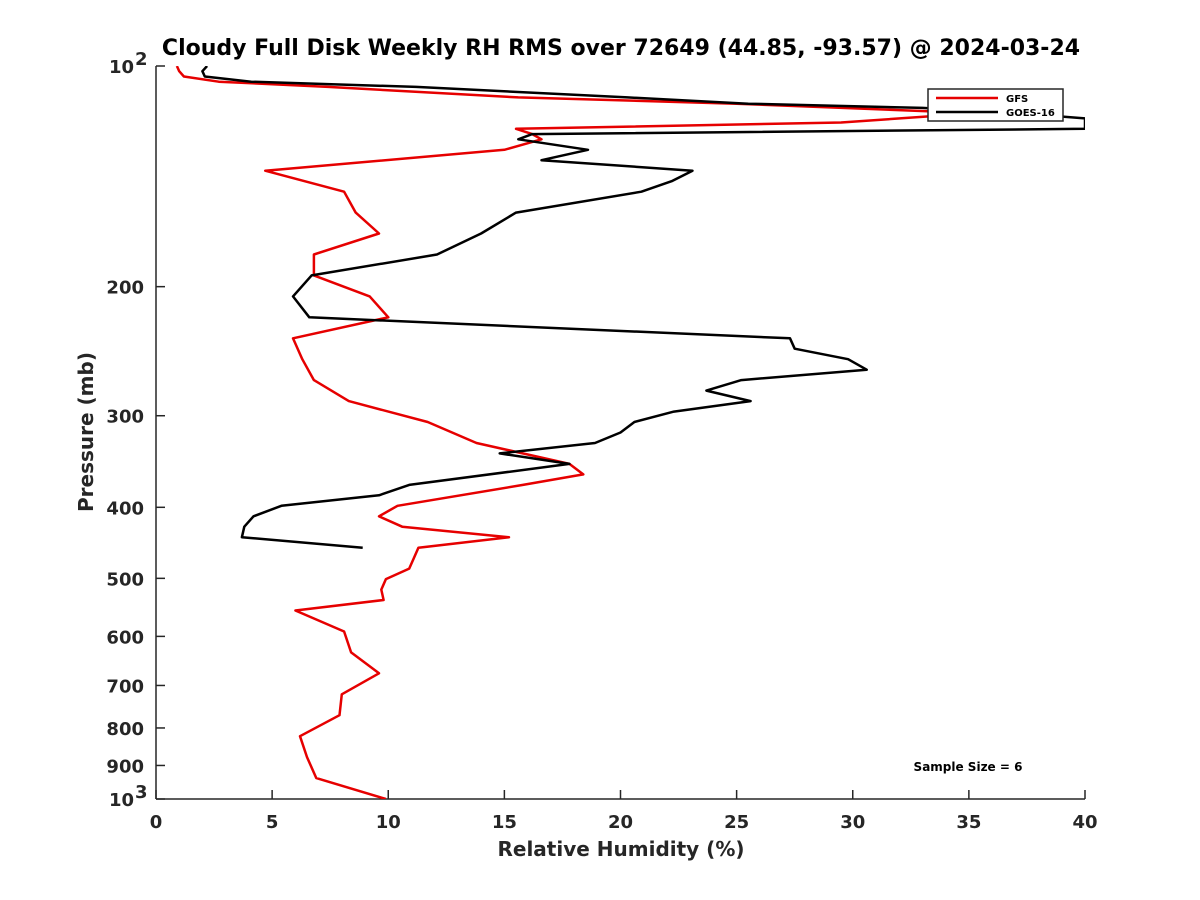 The width and height of the screenshot is (1200, 900). Describe the element at coordinates (272, 822) in the screenshot. I see `x-tick-label: 5` at that location.